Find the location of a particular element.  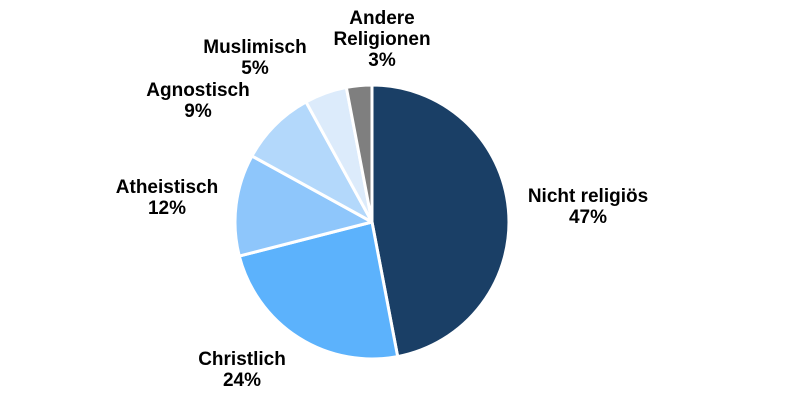

data-label-category: Nicht religiös is located at coordinates (588, 196).